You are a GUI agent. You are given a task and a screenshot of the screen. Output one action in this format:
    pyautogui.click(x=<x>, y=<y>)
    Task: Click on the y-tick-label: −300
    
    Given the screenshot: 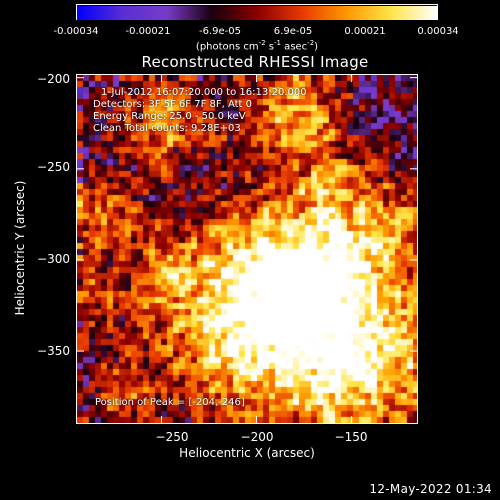 What is the action you would take?
    pyautogui.click(x=53, y=259)
    